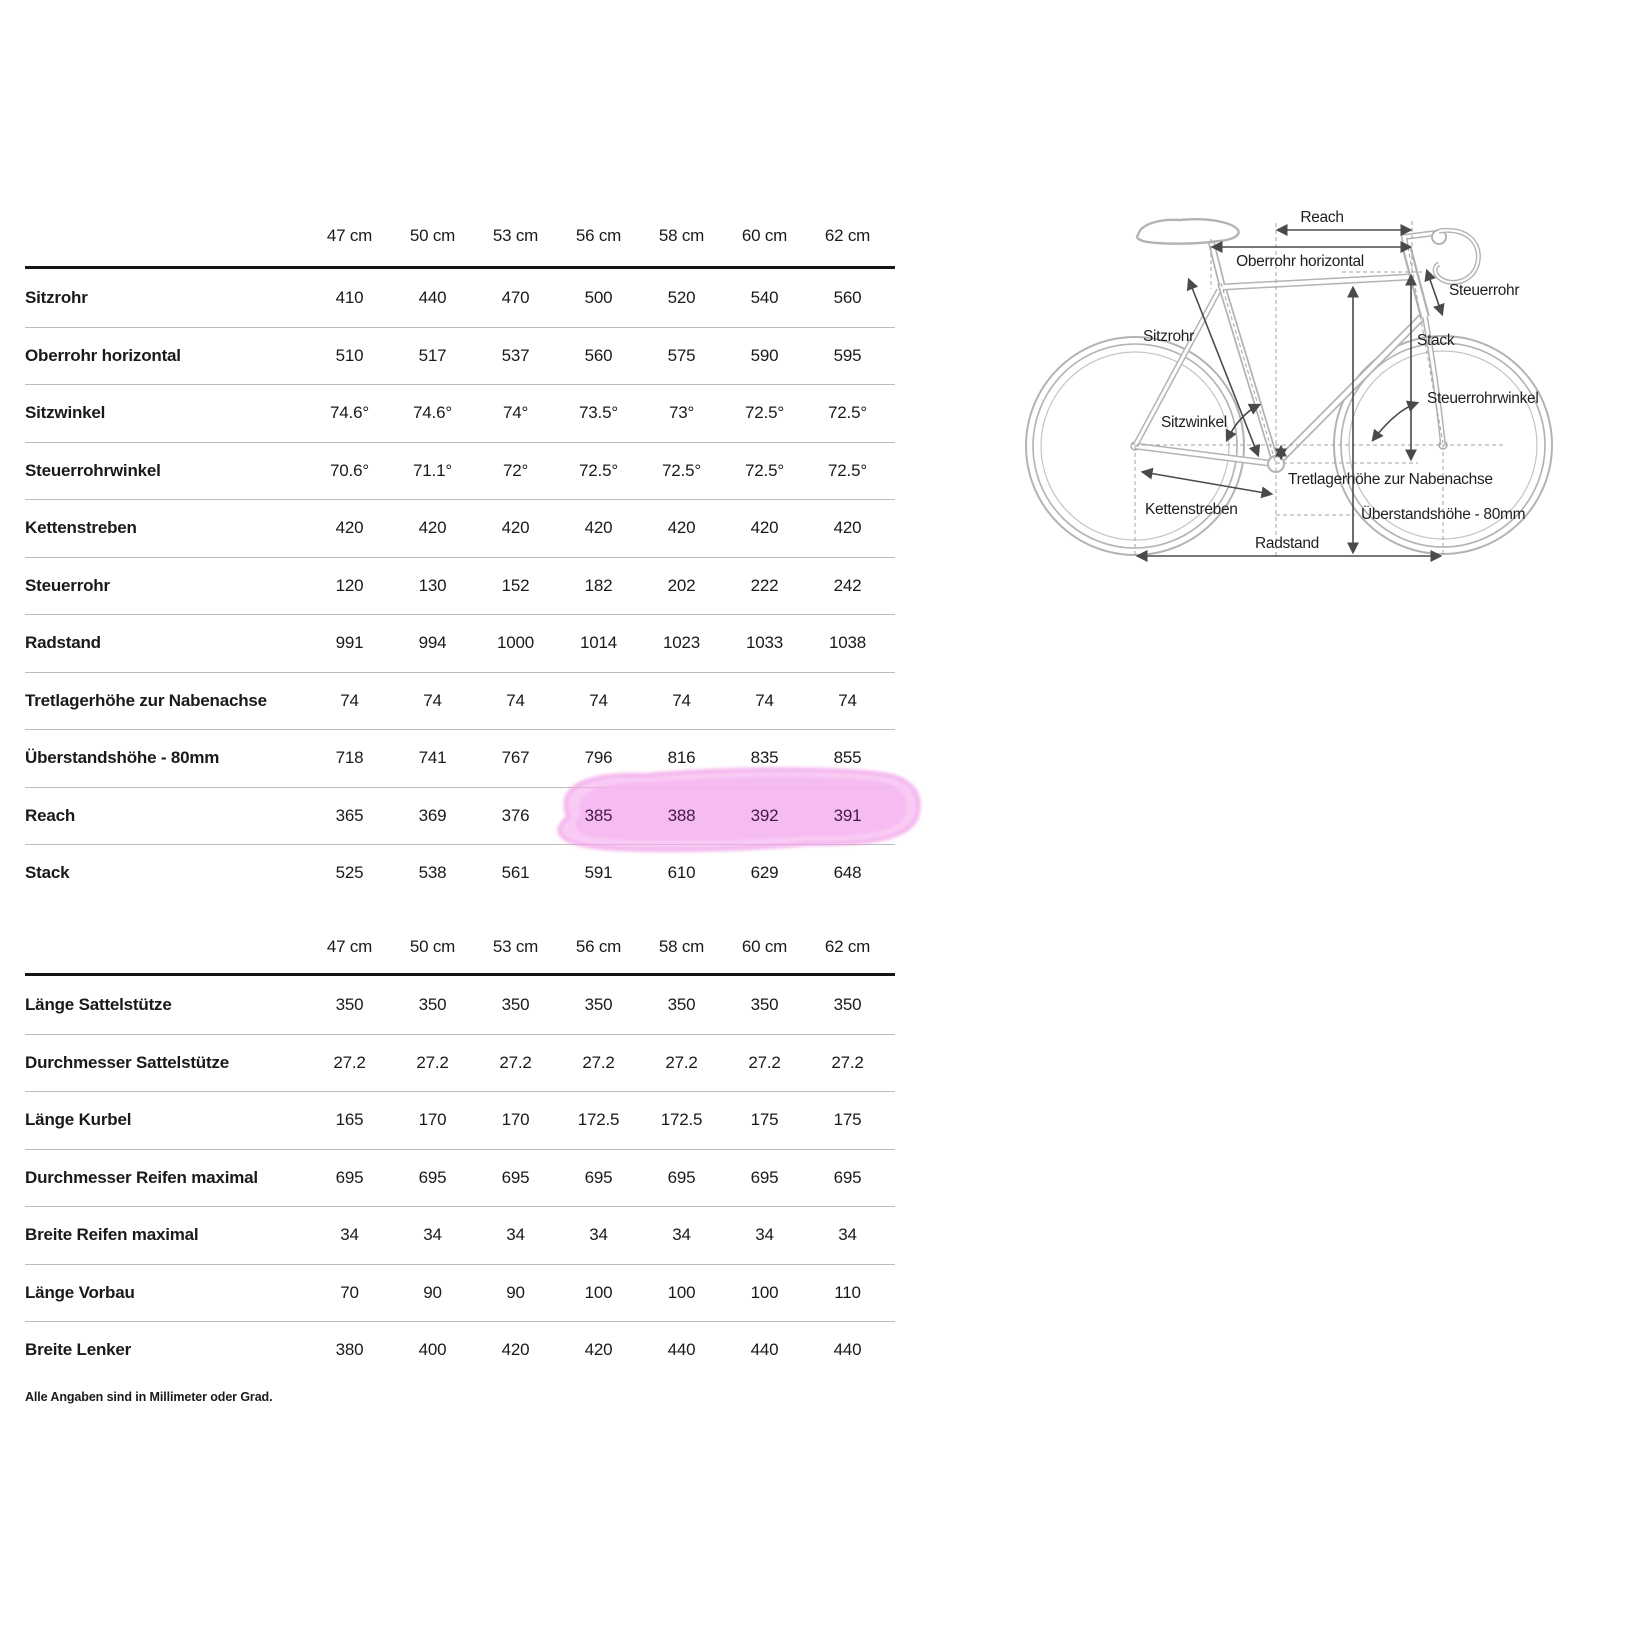 Image resolution: width=1650 pixels, height=1650 pixels. I want to click on table-row: Oberrohr horizontal 510 517 537 560 575 590 595, so click(460, 355).